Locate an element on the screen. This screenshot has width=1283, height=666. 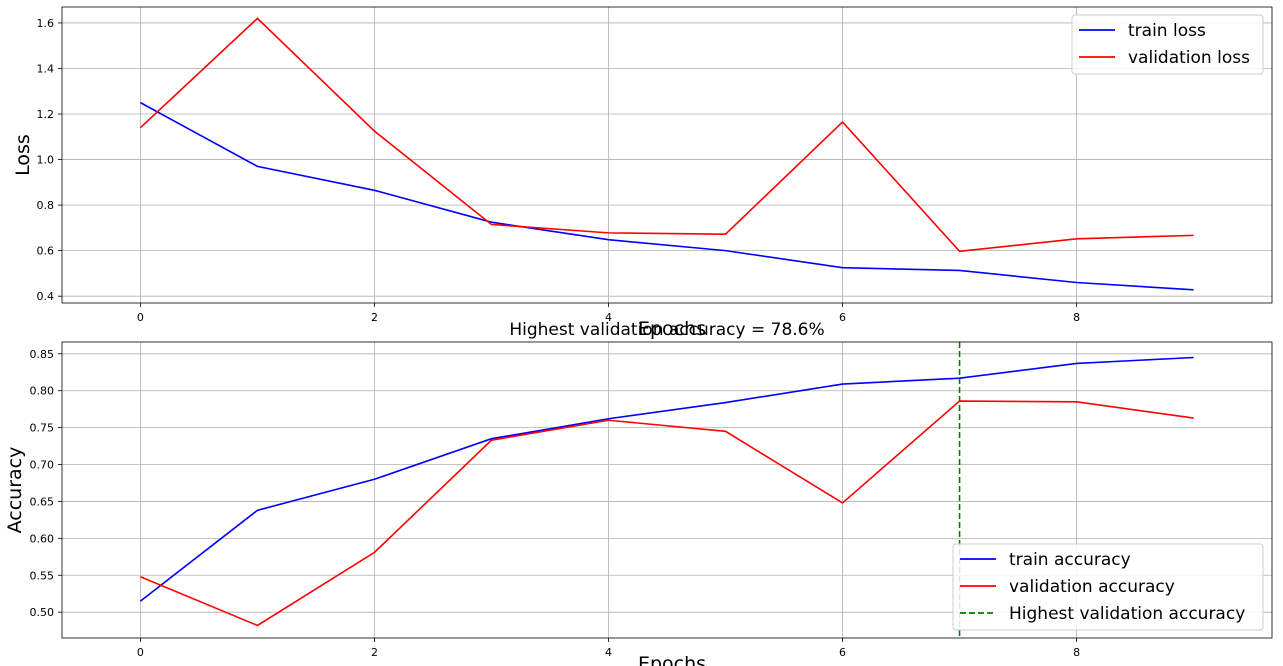
legend-label: validation accuracy is located at coordinates (1092, 587).